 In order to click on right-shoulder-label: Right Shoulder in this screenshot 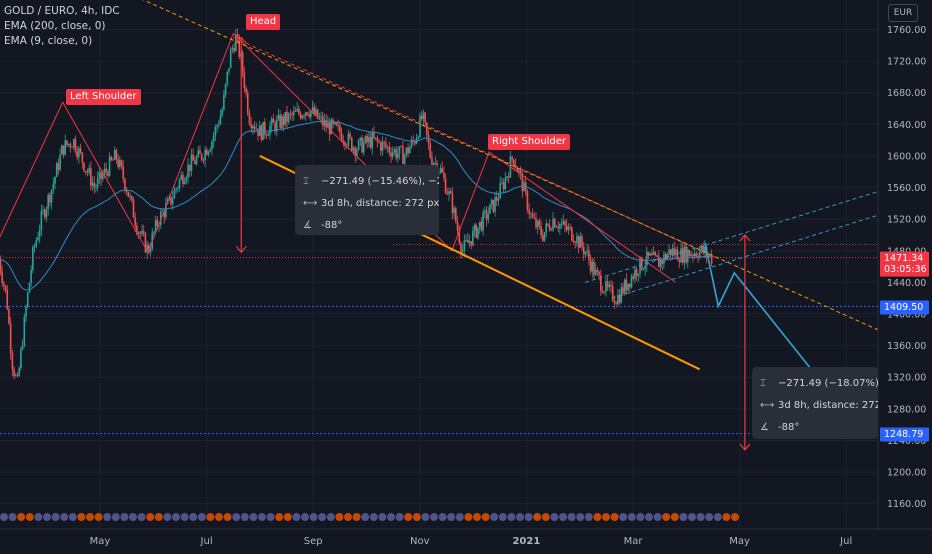, I will do `click(529, 142)`.